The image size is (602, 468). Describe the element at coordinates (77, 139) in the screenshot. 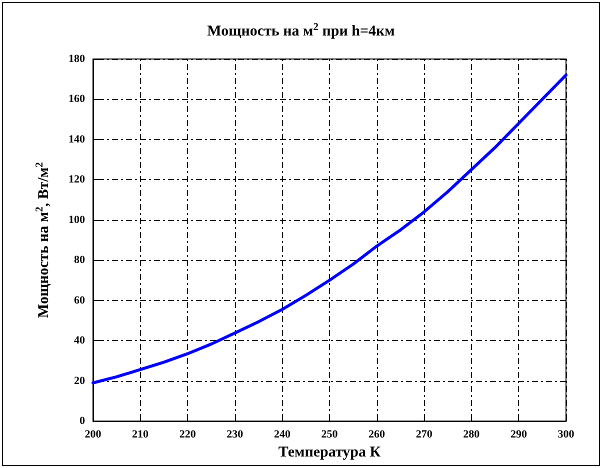

I see `y-tick-label: 140` at that location.